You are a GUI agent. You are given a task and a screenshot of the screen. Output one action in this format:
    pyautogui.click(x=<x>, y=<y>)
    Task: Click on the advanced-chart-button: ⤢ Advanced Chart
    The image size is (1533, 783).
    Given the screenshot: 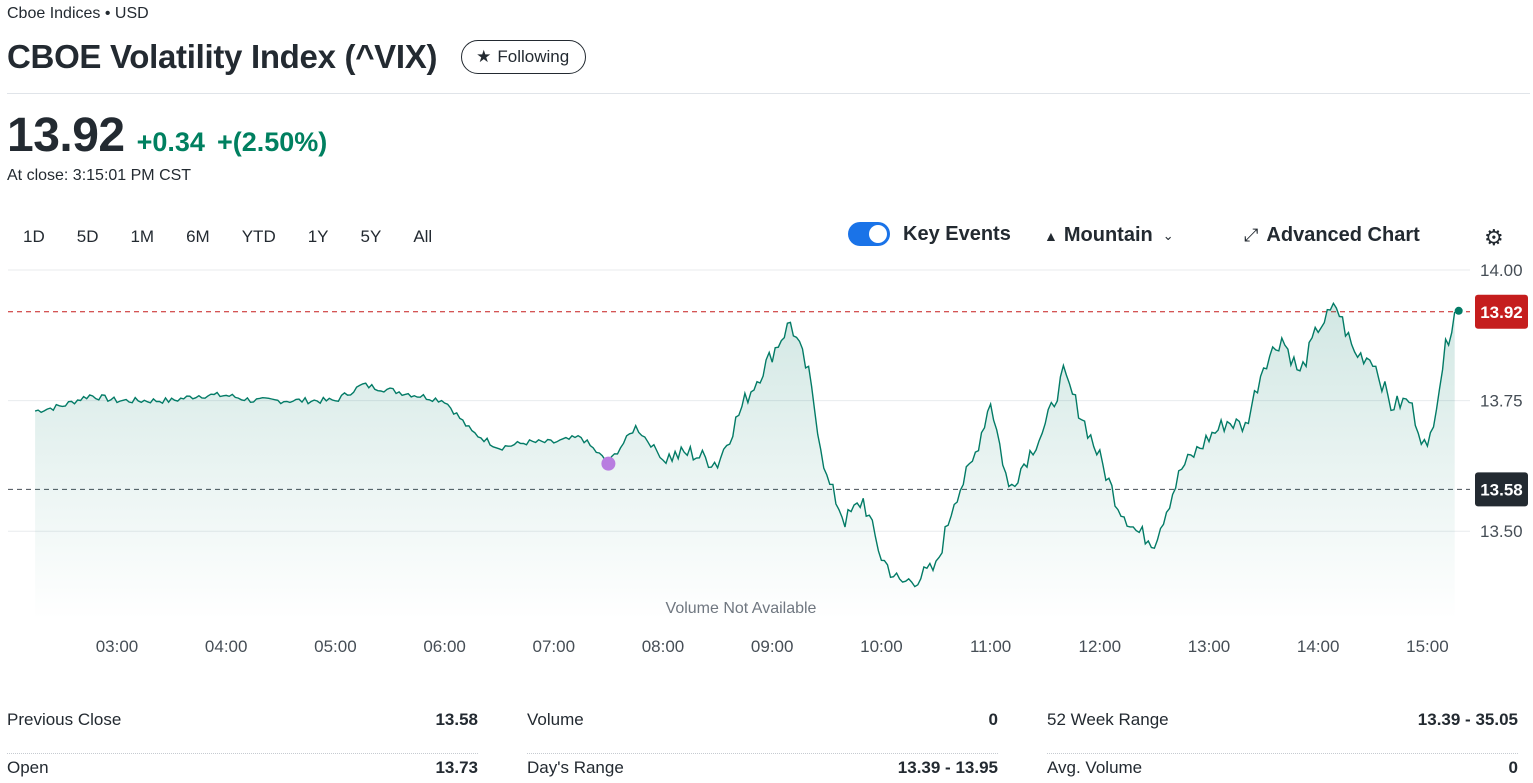 What is the action you would take?
    pyautogui.click(x=1332, y=235)
    